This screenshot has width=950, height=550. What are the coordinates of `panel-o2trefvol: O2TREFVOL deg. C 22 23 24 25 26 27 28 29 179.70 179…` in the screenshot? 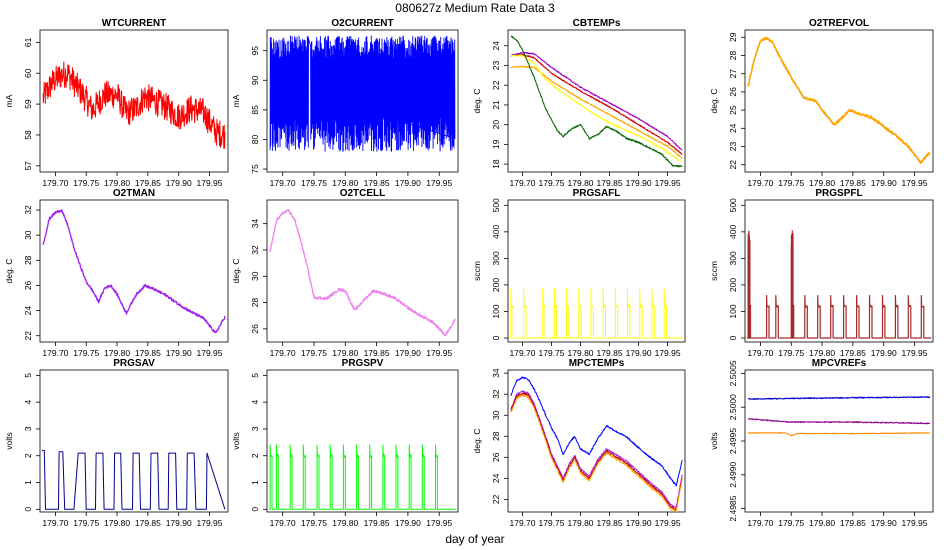 It's located at (821, 103).